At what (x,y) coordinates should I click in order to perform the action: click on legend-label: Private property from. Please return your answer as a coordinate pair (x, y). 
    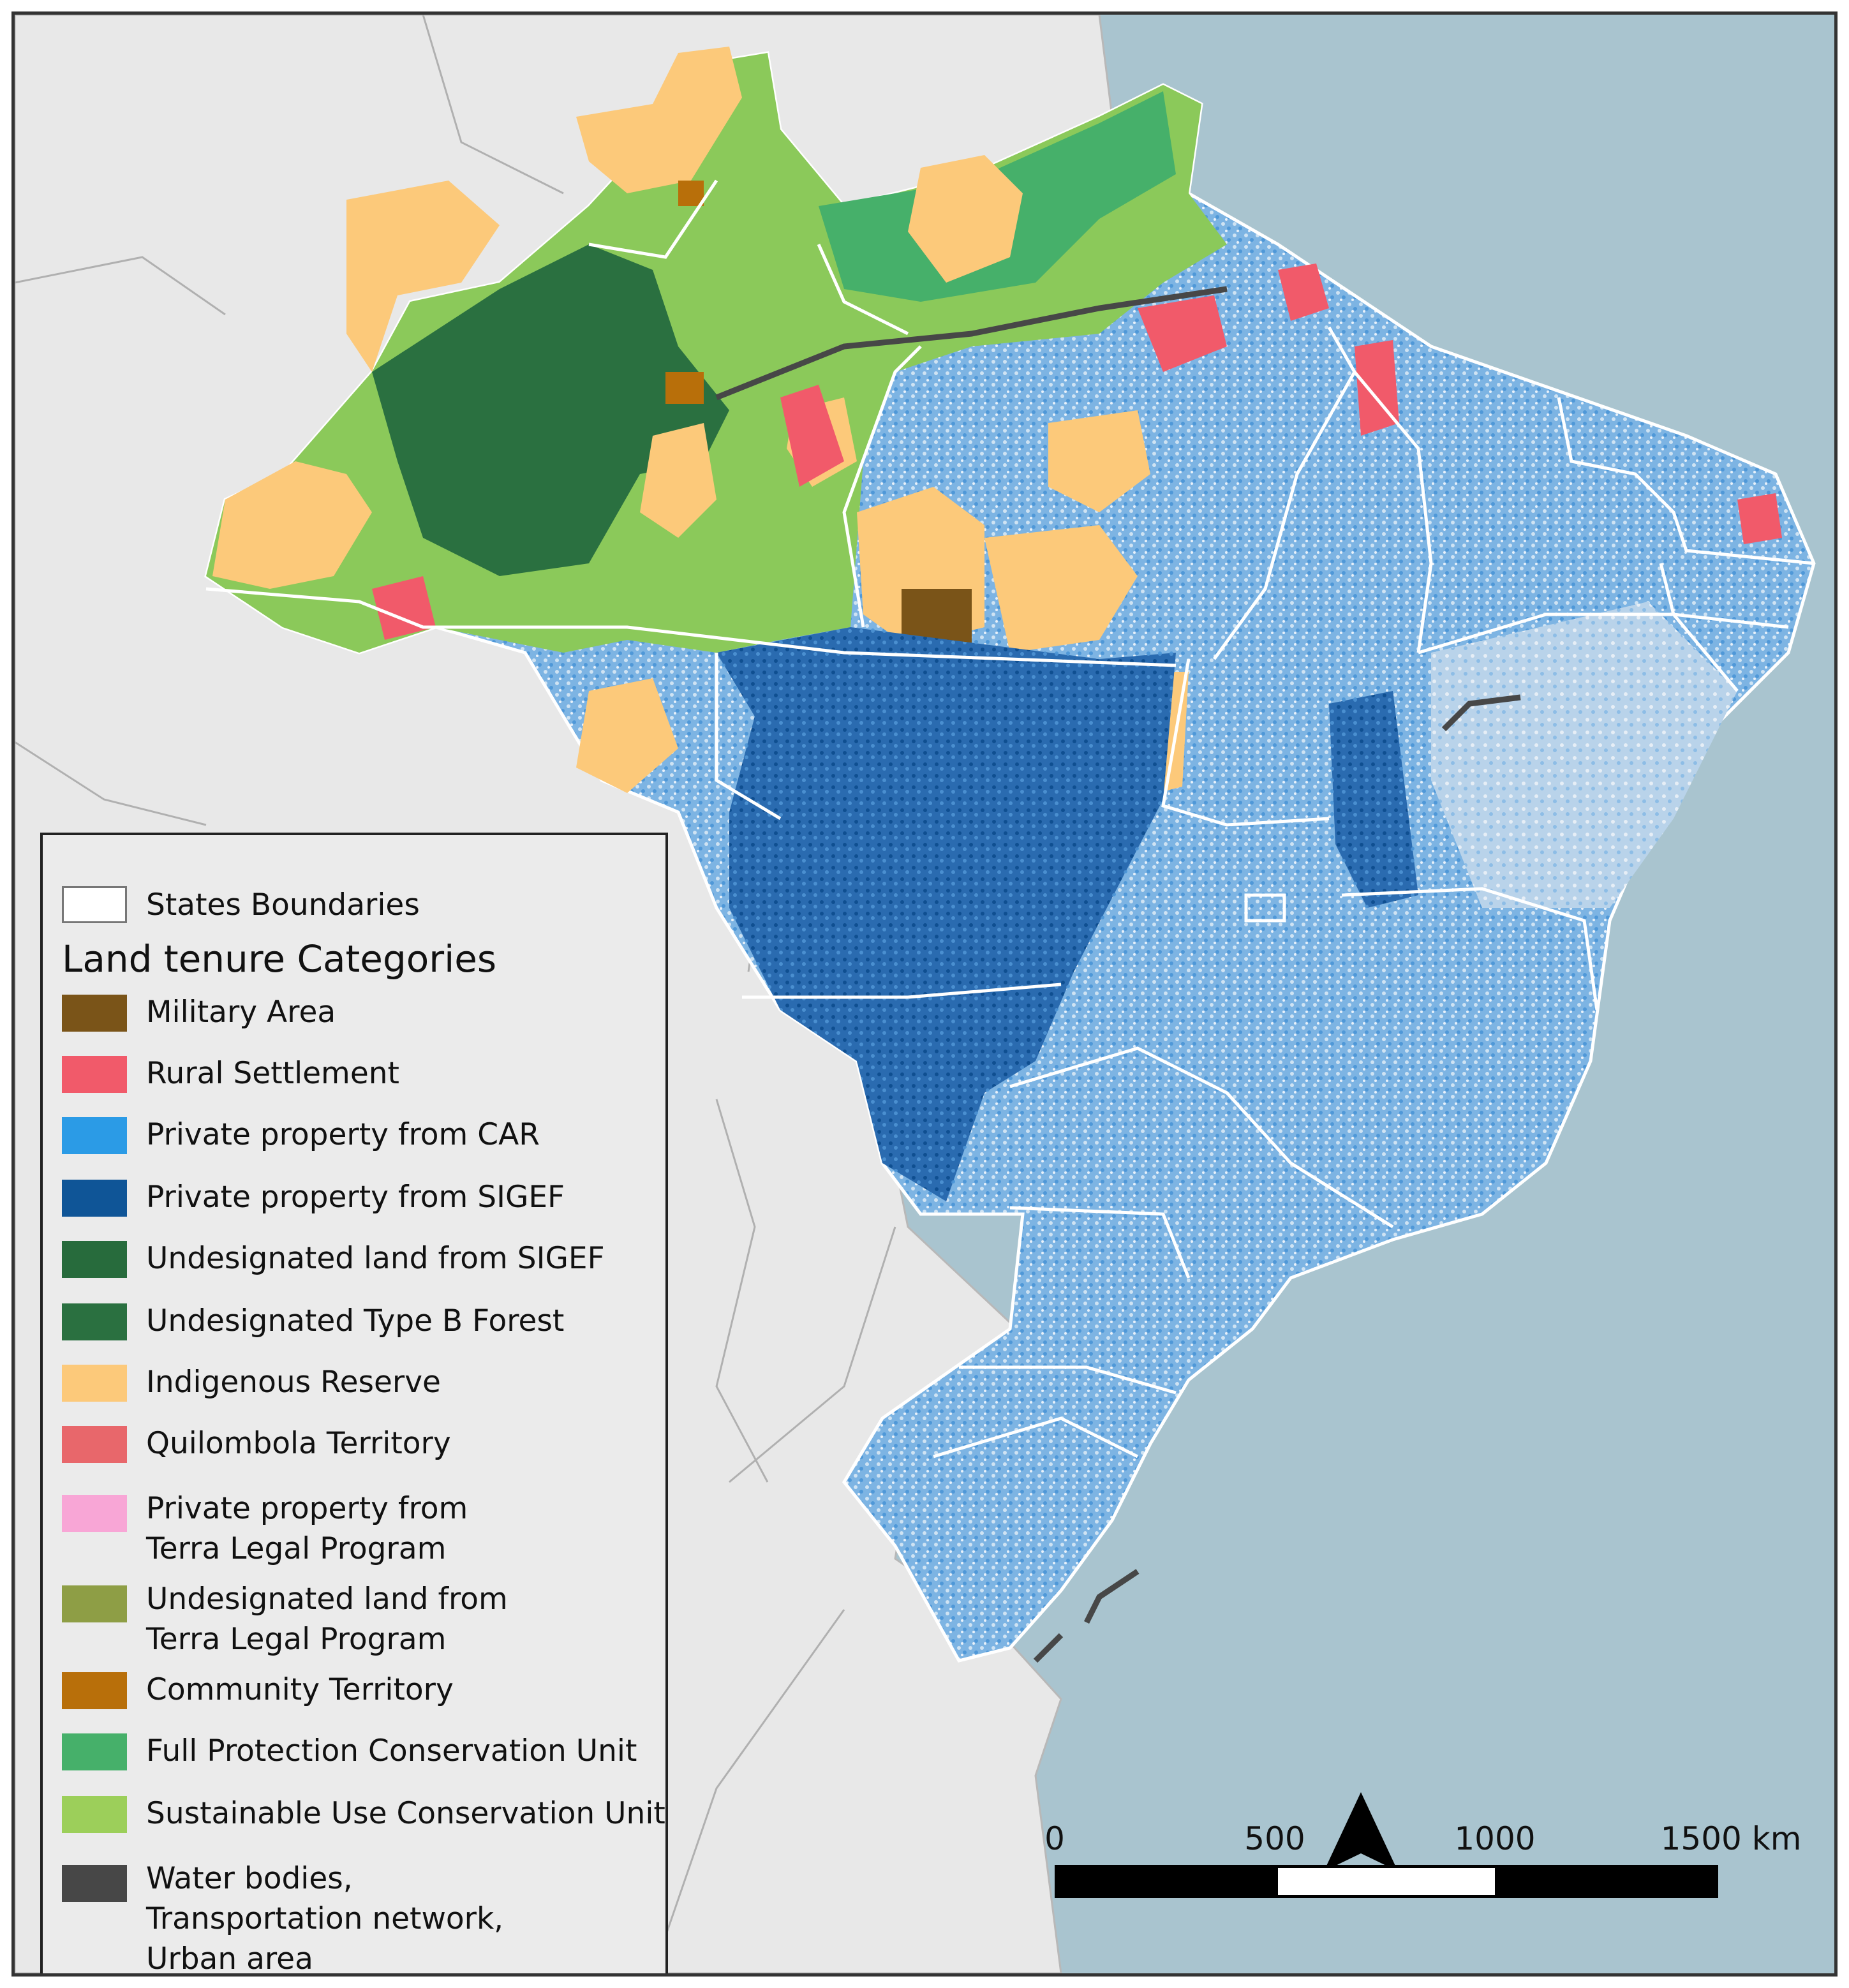
    Looking at the image, I should click on (307, 1508).